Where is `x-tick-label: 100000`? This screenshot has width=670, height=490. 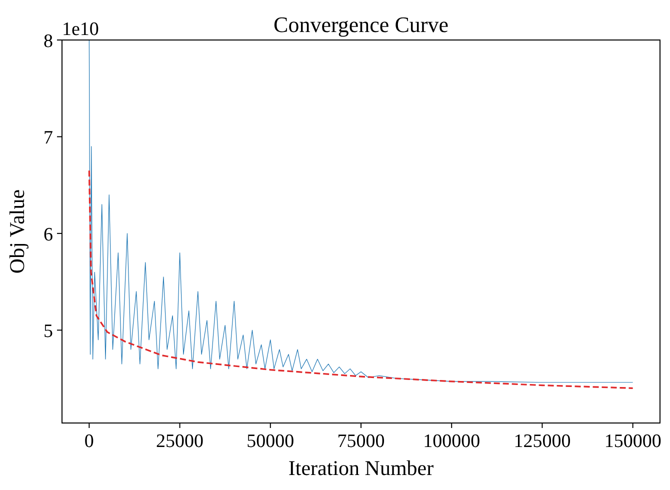
x-tick-label: 100000 is located at coordinates (451, 441).